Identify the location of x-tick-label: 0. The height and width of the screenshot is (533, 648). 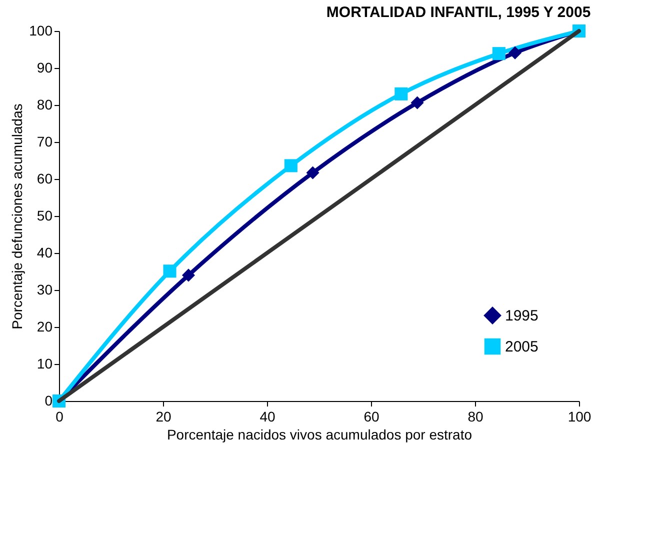
(60, 416).